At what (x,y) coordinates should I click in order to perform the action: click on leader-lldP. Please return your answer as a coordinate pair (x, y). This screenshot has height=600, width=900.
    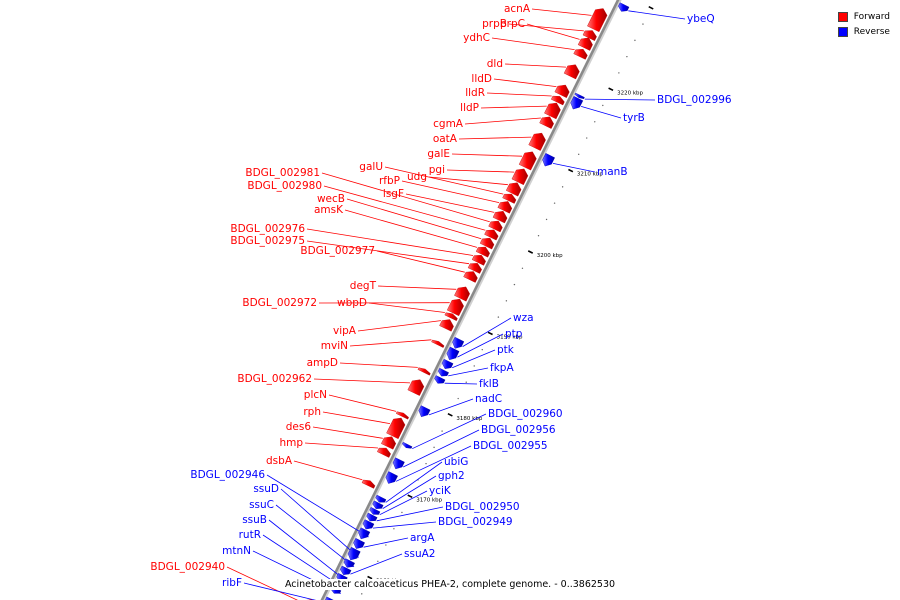
    Looking at the image, I should click on (513, 107).